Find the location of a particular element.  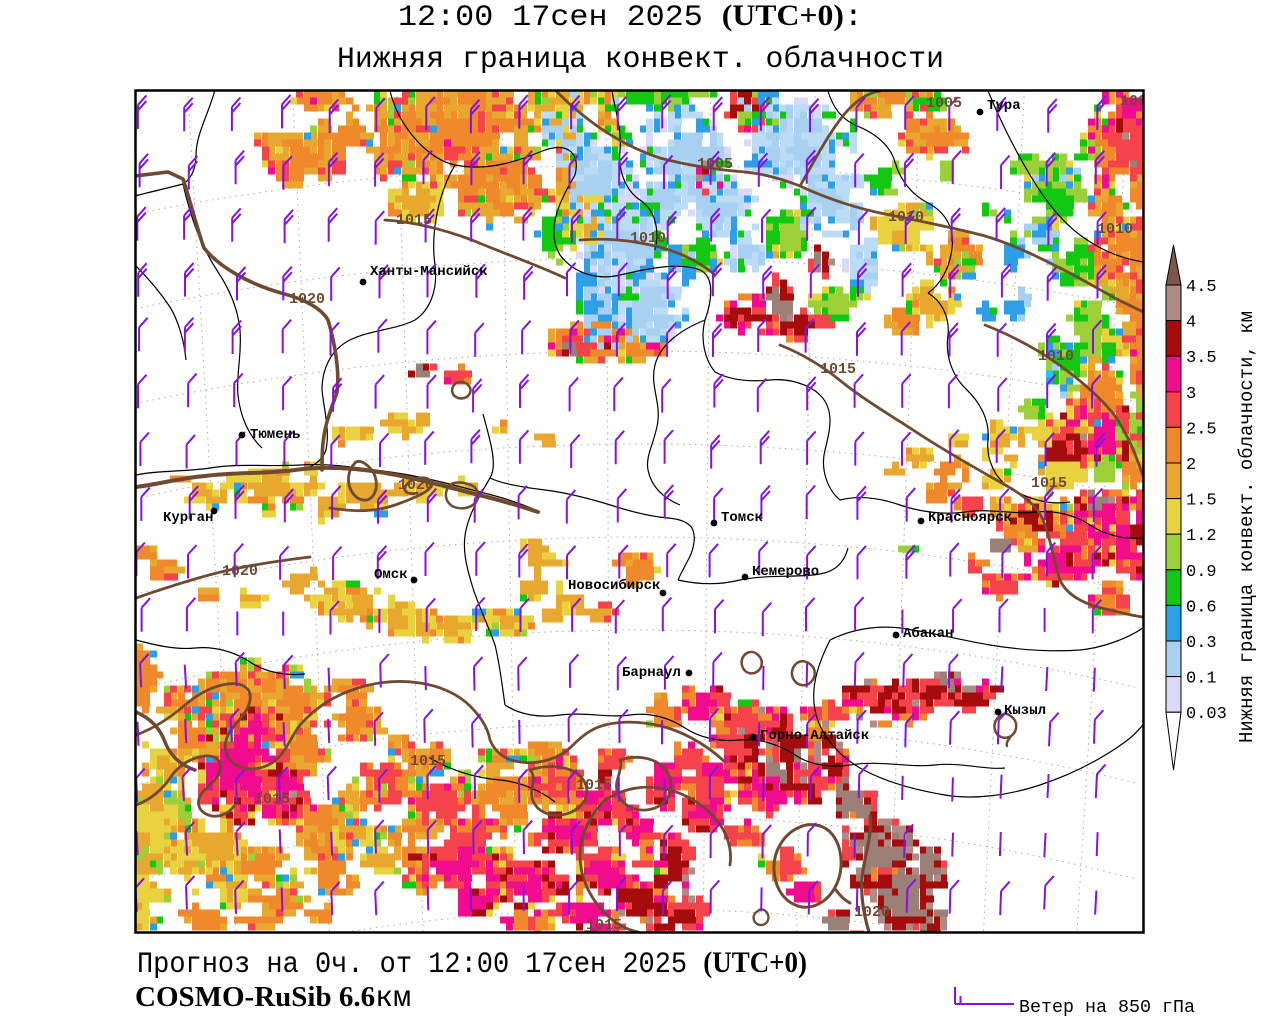

svg-text: 0.9 is located at coordinates (1201, 572).